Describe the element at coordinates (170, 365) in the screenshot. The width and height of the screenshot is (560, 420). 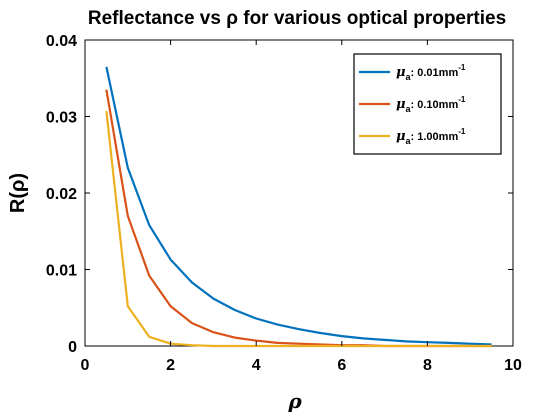
I see `x-tick-label: 2` at that location.